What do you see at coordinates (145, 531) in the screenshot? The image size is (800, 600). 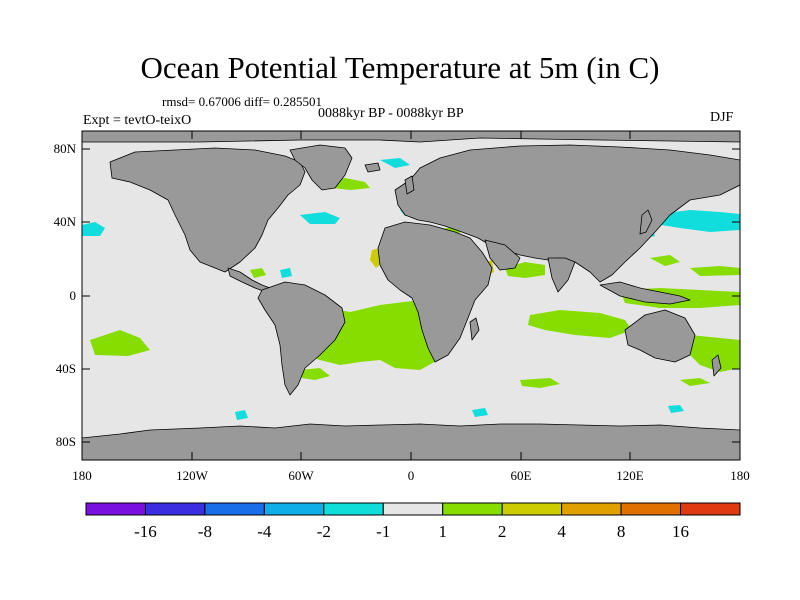 I see `colorbar-label: -16` at bounding box center [145, 531].